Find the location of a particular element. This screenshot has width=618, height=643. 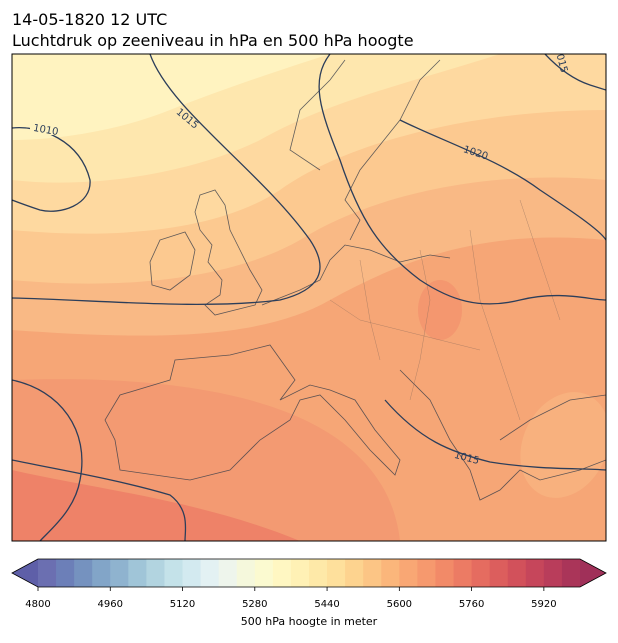

tick-label: 5440 is located at coordinates (326, 604).